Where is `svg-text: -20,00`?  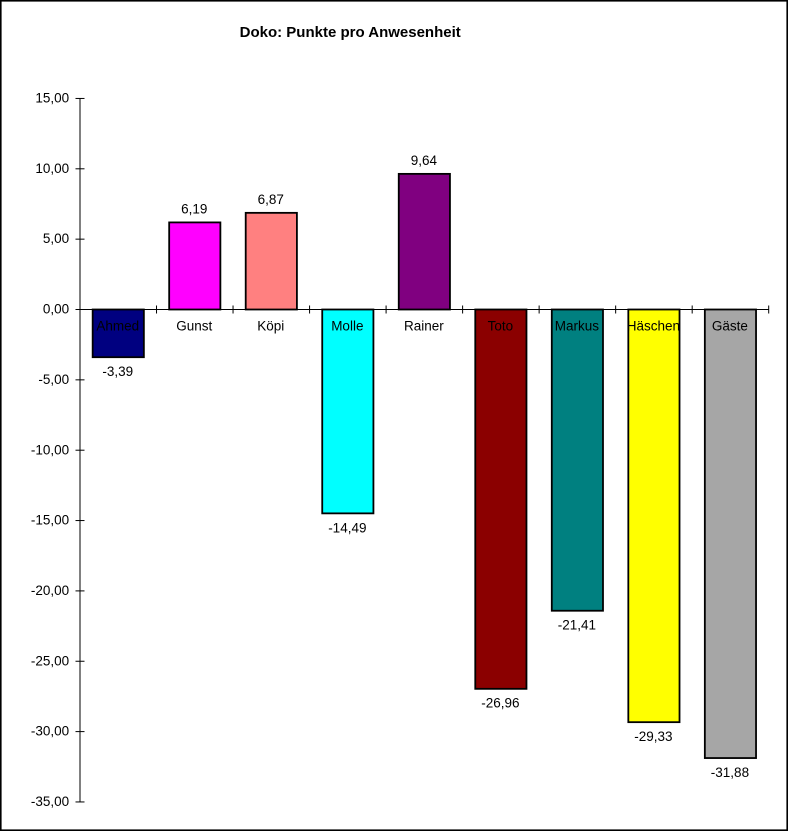 svg-text: -20,00 is located at coordinates (50, 590).